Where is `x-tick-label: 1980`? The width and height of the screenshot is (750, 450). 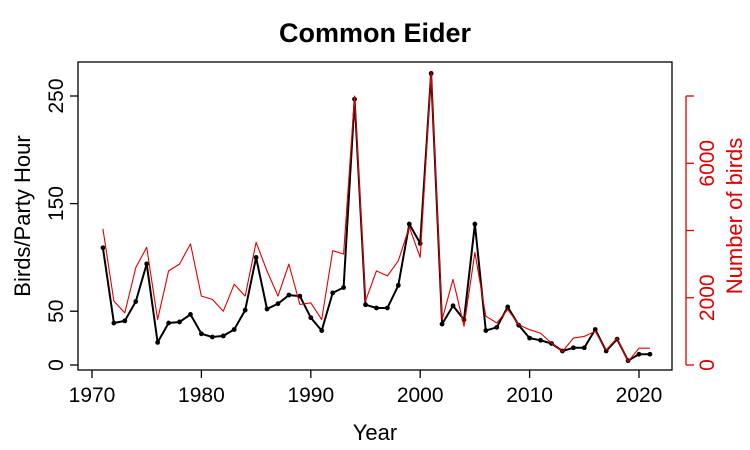 x-tick-label: 1980 is located at coordinates (201, 395).